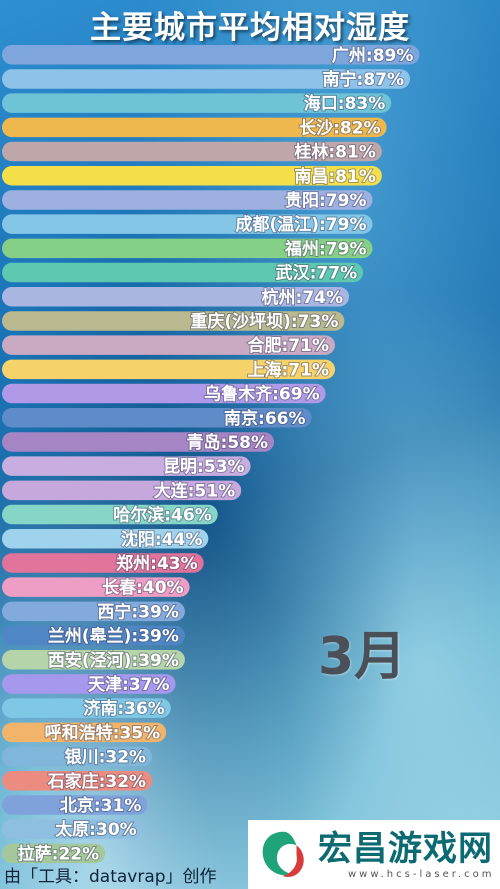 This screenshot has height=889, width=500. I want to click on bar-label: 大连:51%, so click(195, 490).